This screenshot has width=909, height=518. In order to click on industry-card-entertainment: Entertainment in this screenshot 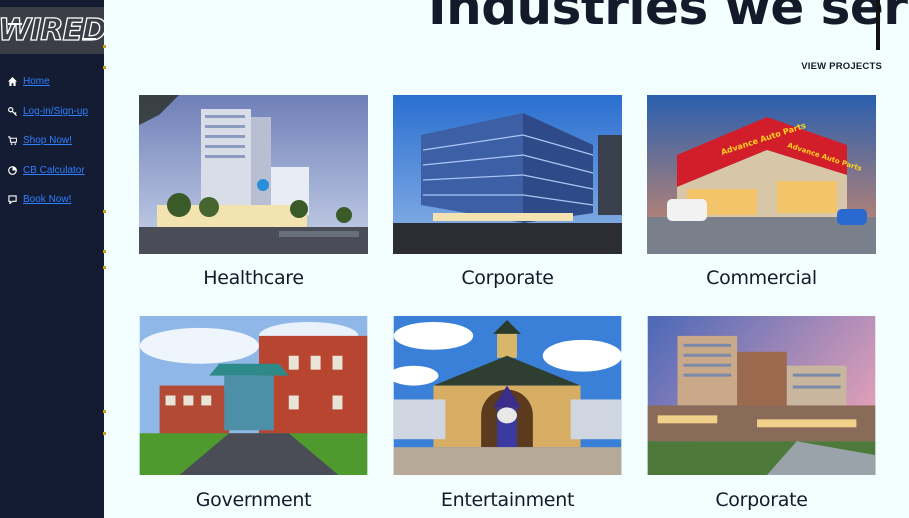, I will do `click(507, 413)`.